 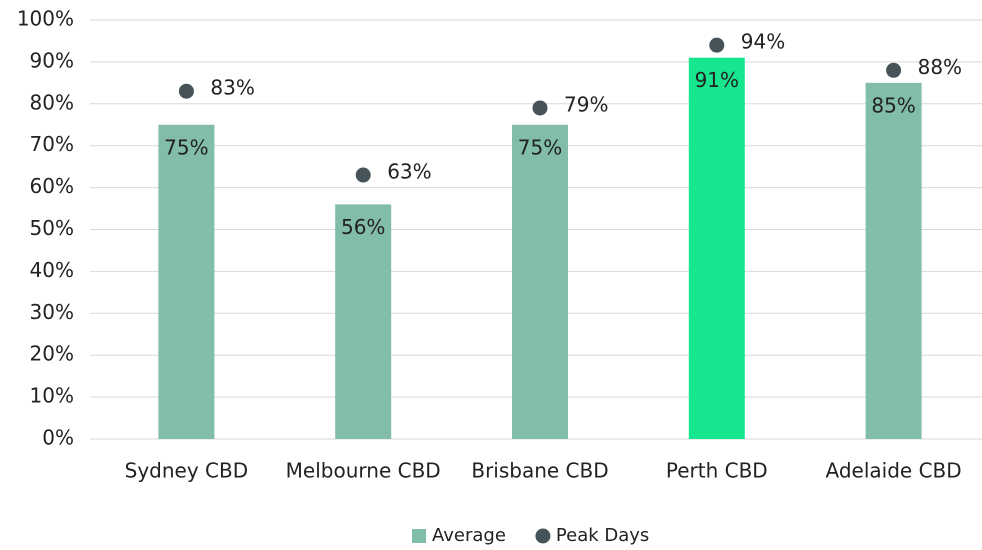 I want to click on x-tick-label: Brisbane CBD, so click(x=539, y=471).